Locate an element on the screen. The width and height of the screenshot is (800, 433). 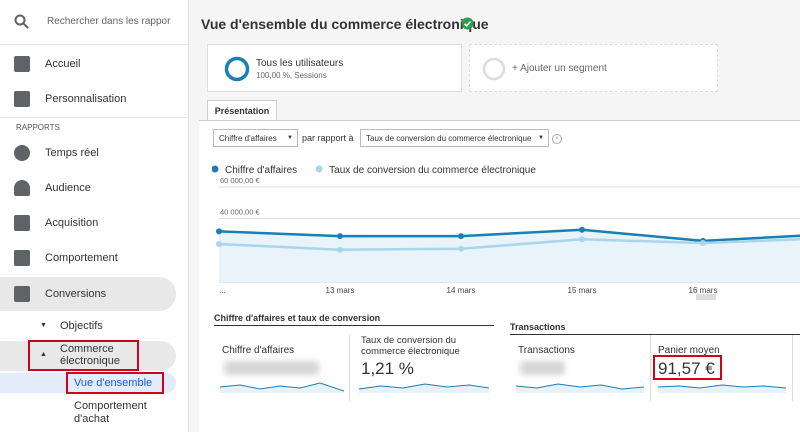
nav-label: Comportement is located at coordinates (81, 258).